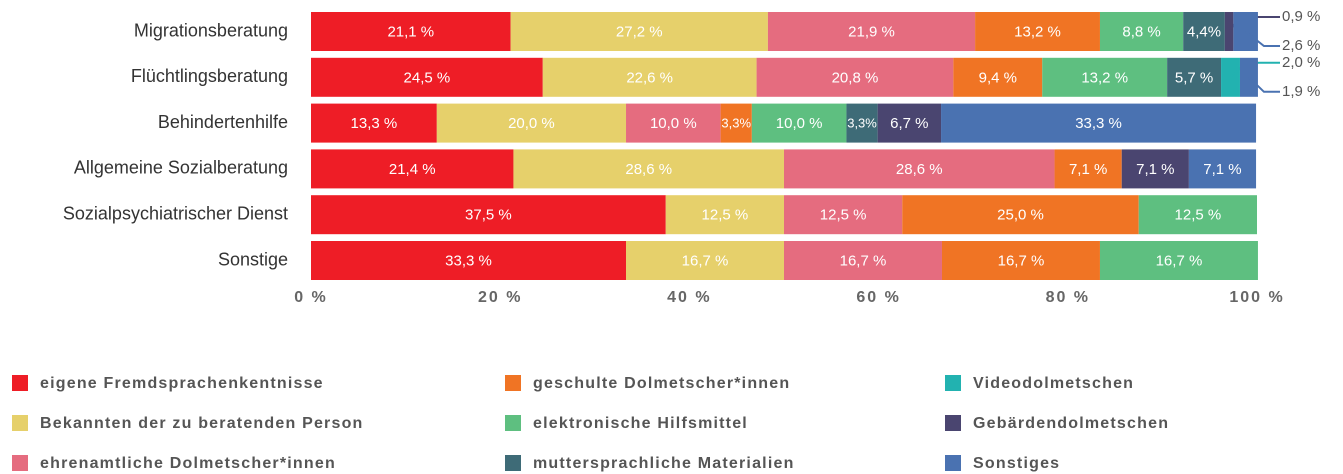  What do you see at coordinates (211, 30) in the screenshot?
I see `category-label: Migrationsberatung` at bounding box center [211, 30].